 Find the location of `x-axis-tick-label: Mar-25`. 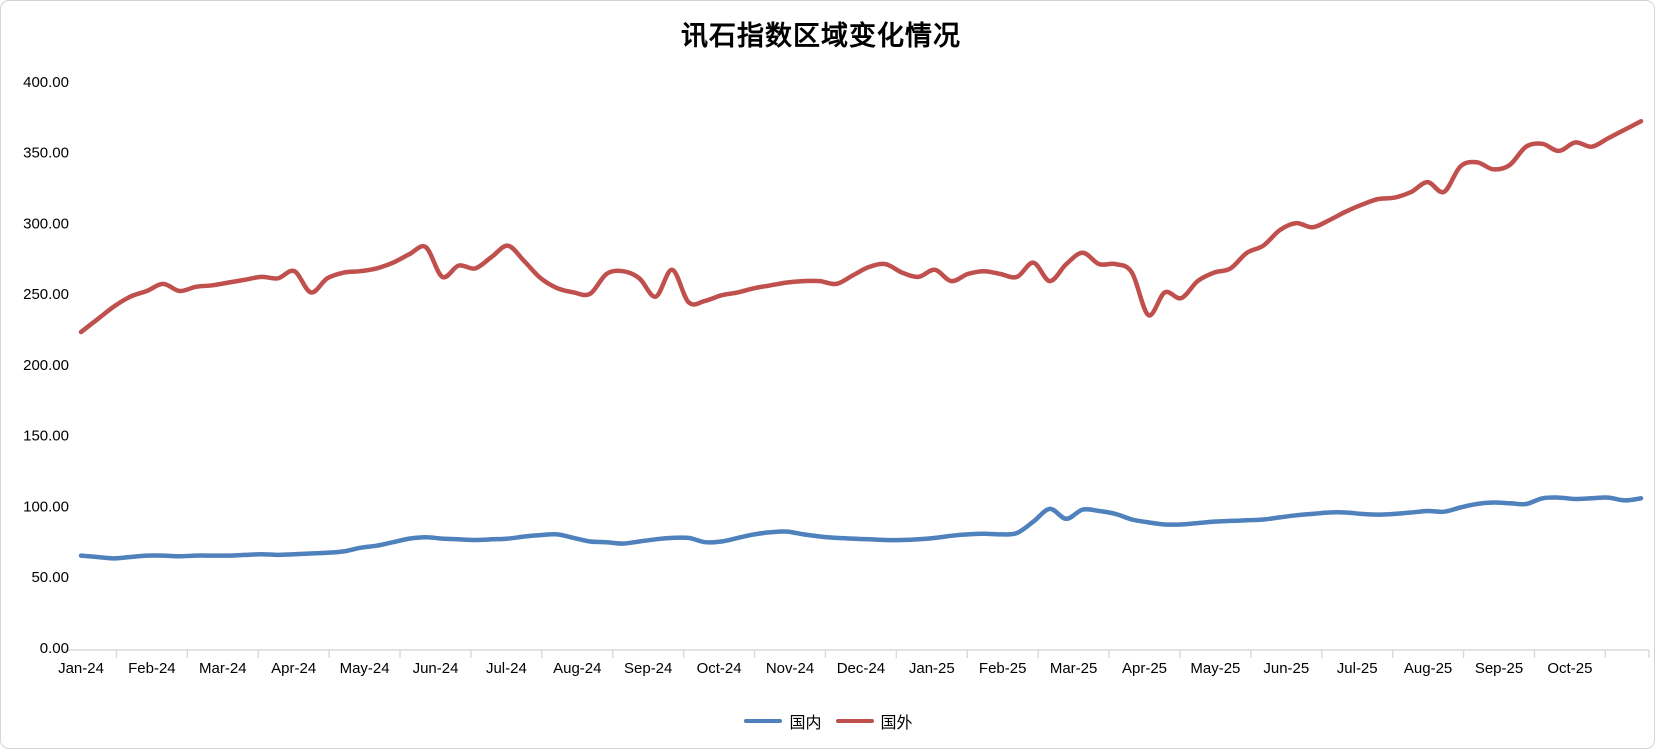

x-axis-tick-label: Mar-25 is located at coordinates (1074, 668).